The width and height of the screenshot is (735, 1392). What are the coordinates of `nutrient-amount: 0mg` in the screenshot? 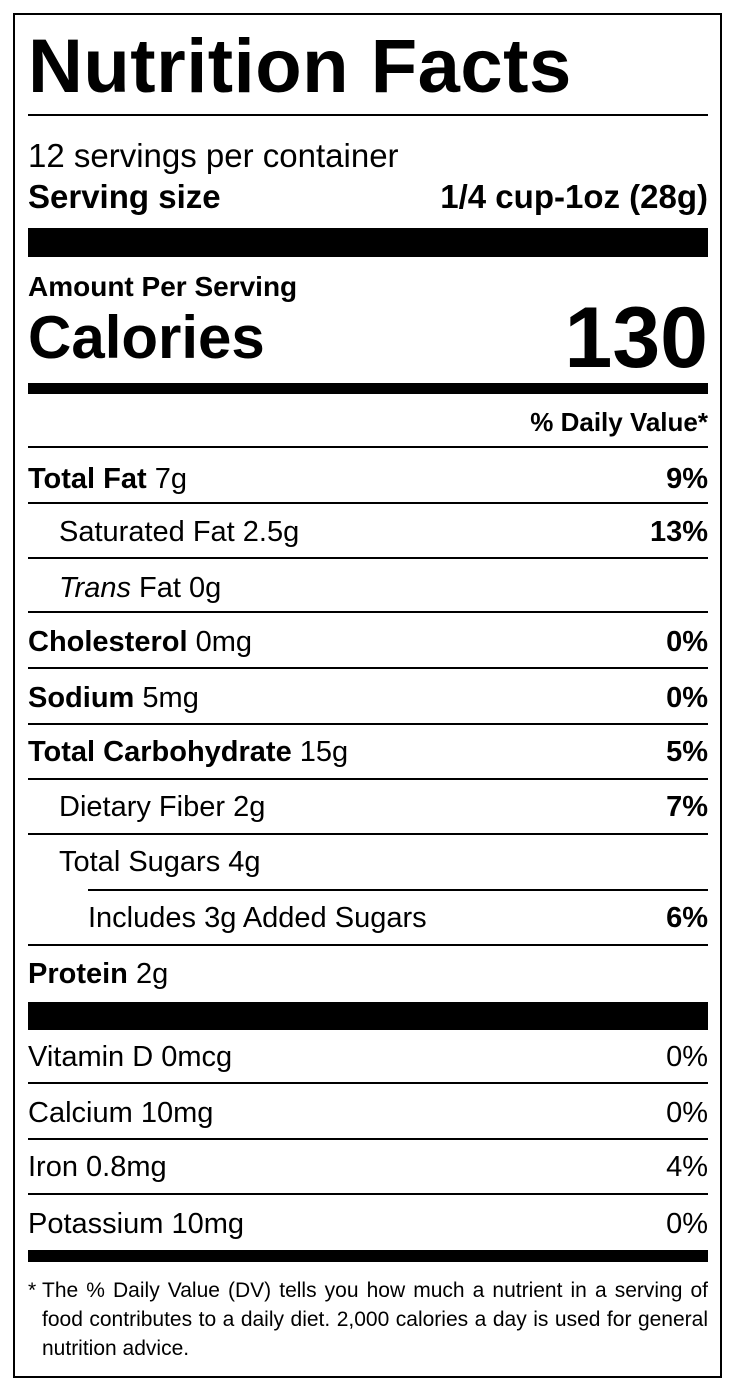 It's located at (224, 642).